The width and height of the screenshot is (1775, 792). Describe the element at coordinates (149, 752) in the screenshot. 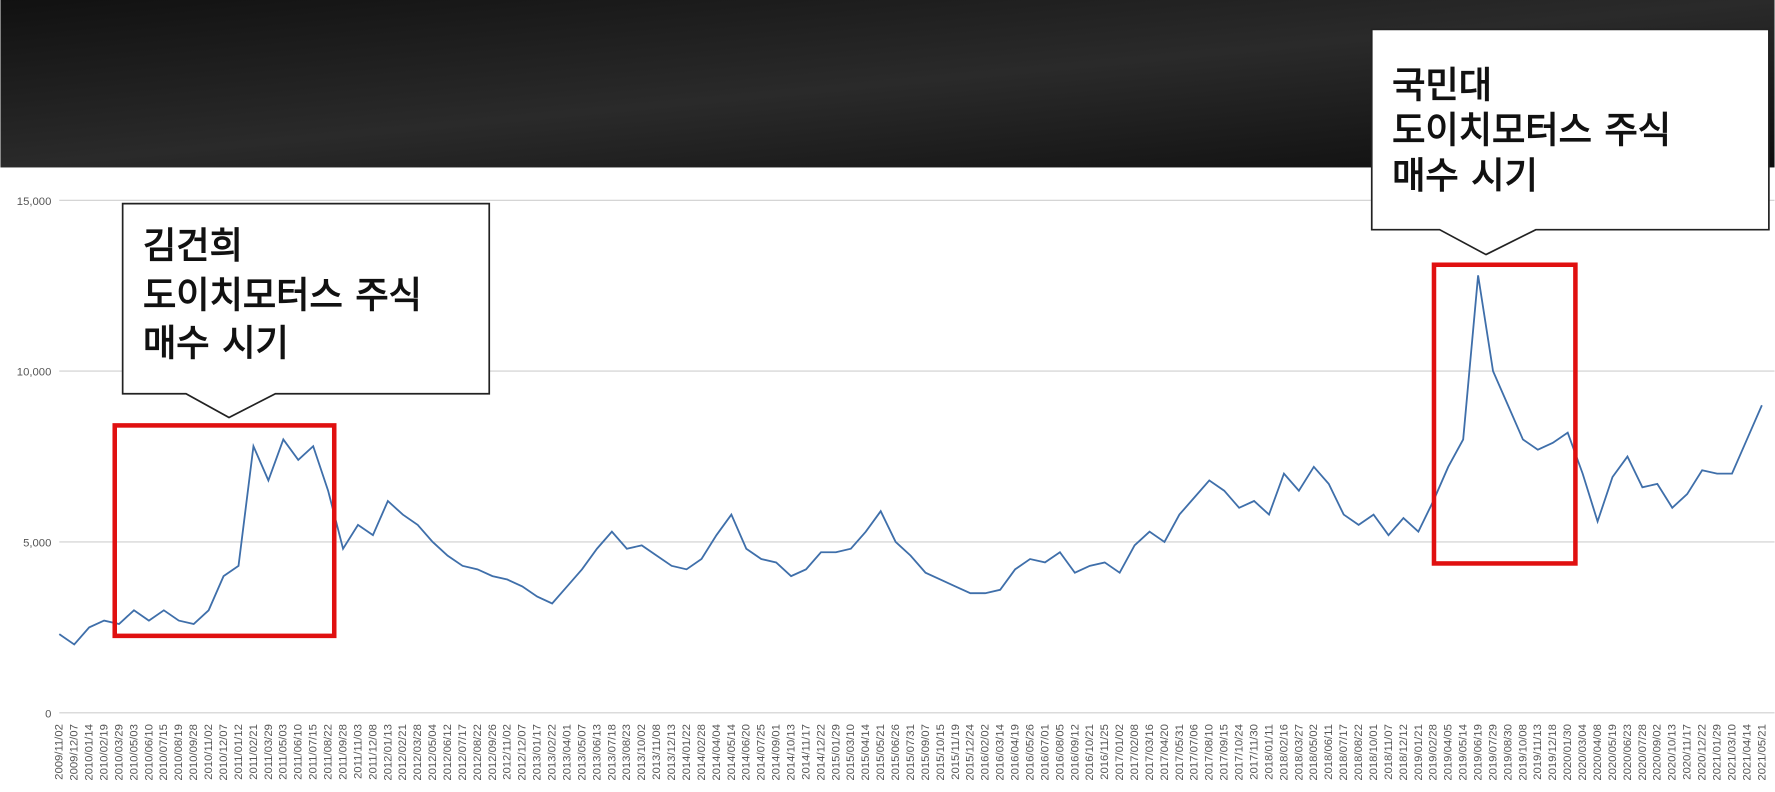

I see `x-tick-label: 2010/06/10` at that location.